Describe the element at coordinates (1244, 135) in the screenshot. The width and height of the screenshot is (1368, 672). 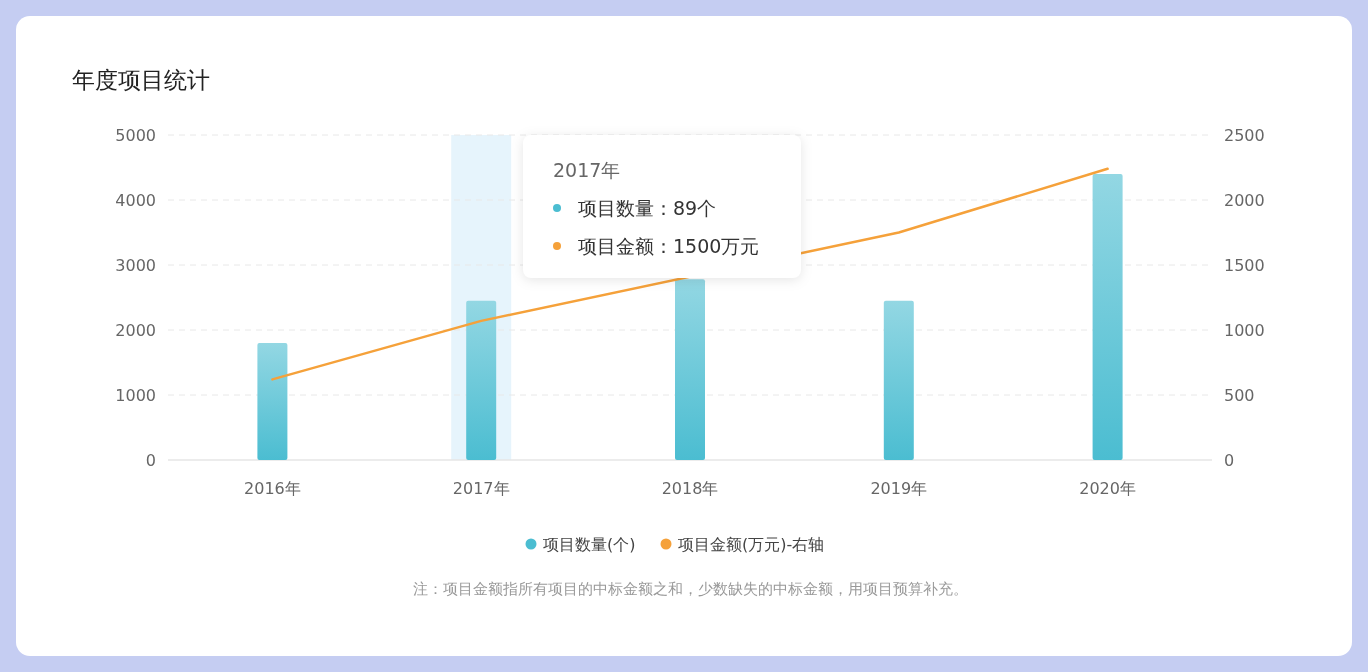
I see `y2-tick-label: 2500` at that location.